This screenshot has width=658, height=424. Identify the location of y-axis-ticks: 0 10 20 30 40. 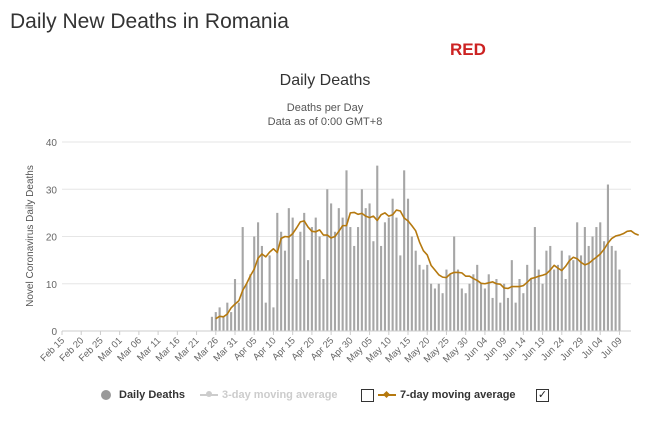
(52, 238).